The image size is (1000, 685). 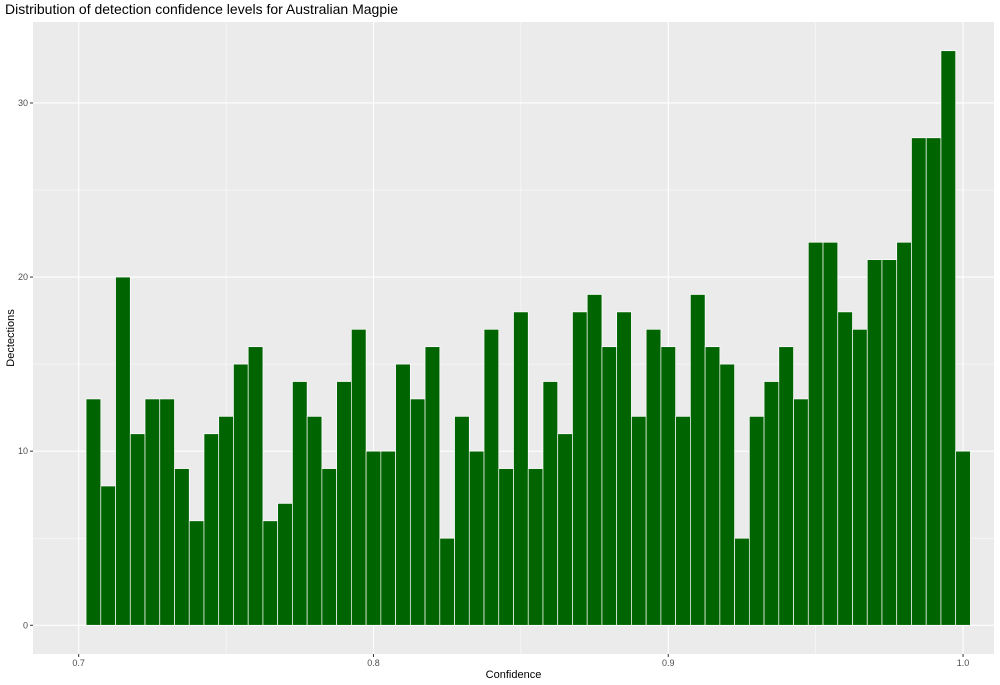 What do you see at coordinates (23, 103) in the screenshot?
I see `y-tick-label: 30` at bounding box center [23, 103].